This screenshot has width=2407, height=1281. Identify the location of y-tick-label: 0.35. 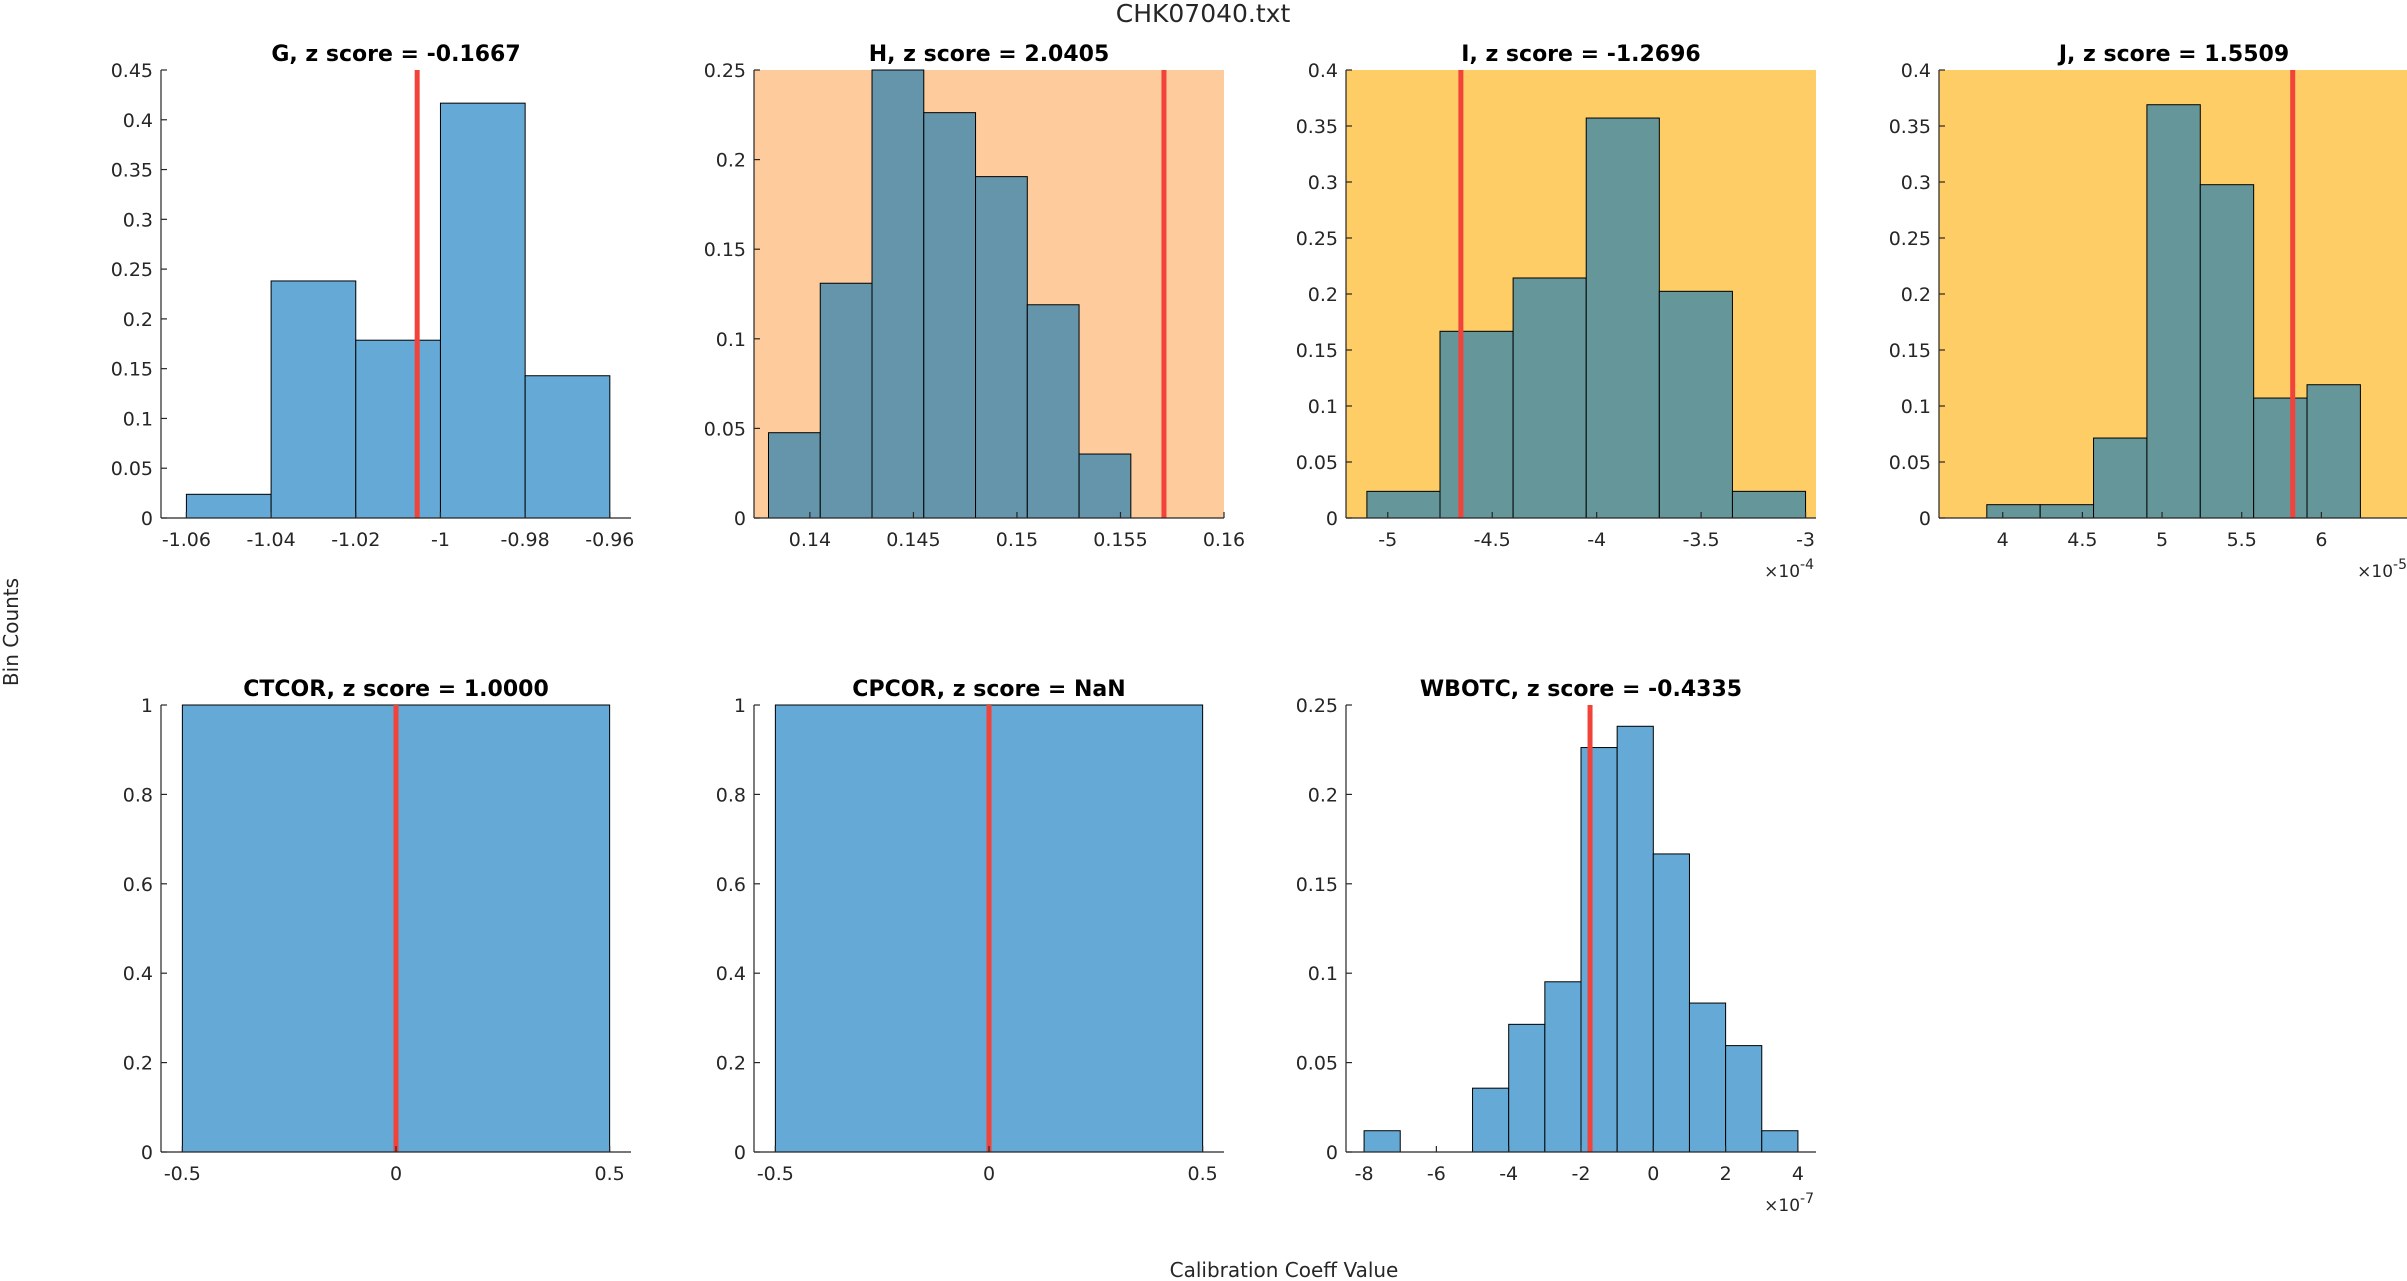
(1317, 127).